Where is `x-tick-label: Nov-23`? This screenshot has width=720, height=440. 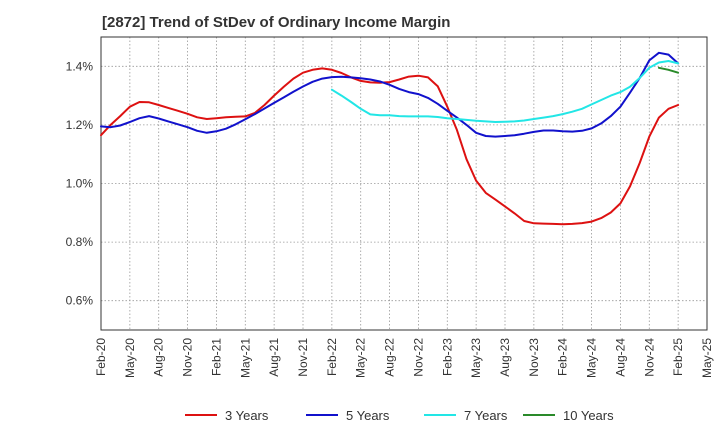
x-tick-label: Nov-23 is located at coordinates (534, 357).